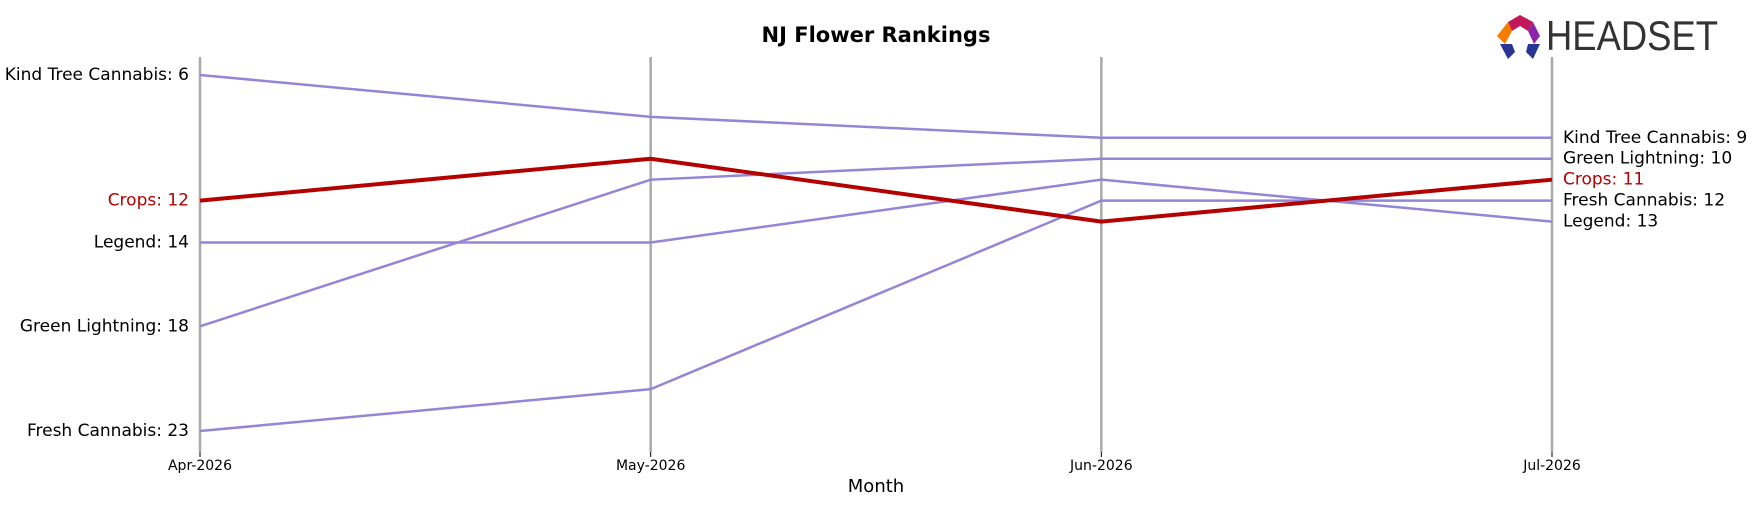 The width and height of the screenshot is (1752, 507). Describe the element at coordinates (104, 326) in the screenshot. I see `end-label: Green Lightning: 18` at that location.